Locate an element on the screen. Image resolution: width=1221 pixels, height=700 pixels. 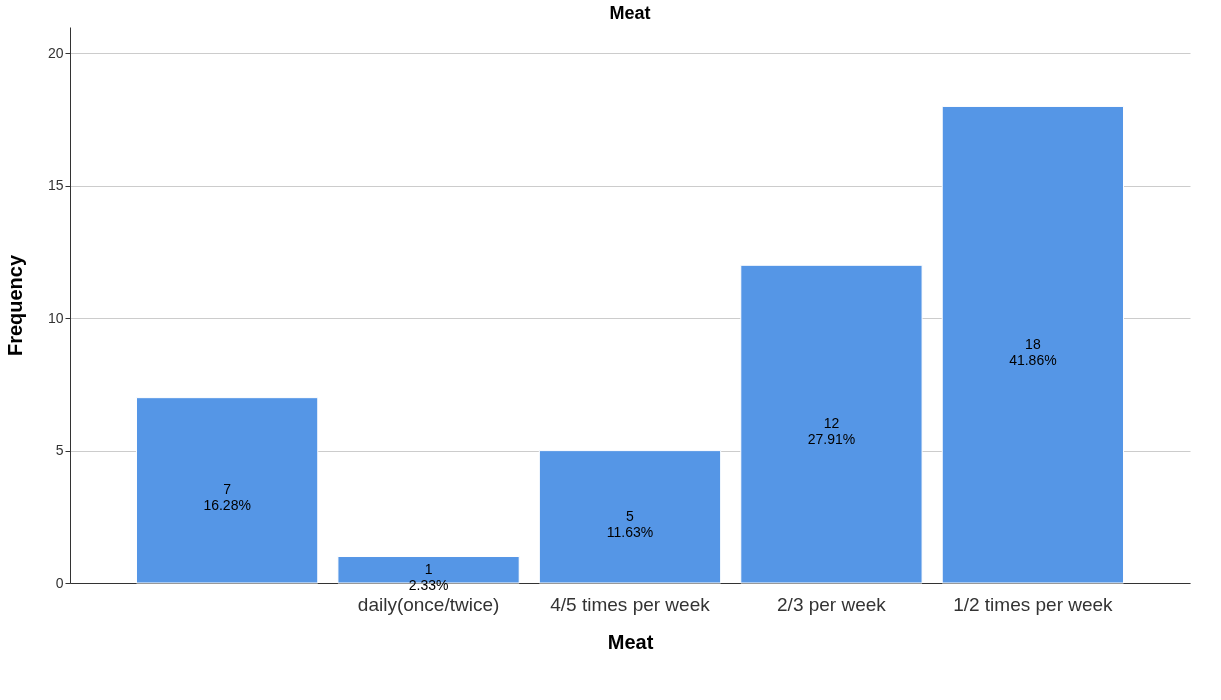
data-label: 18 41.86% is located at coordinates (1033, 351).